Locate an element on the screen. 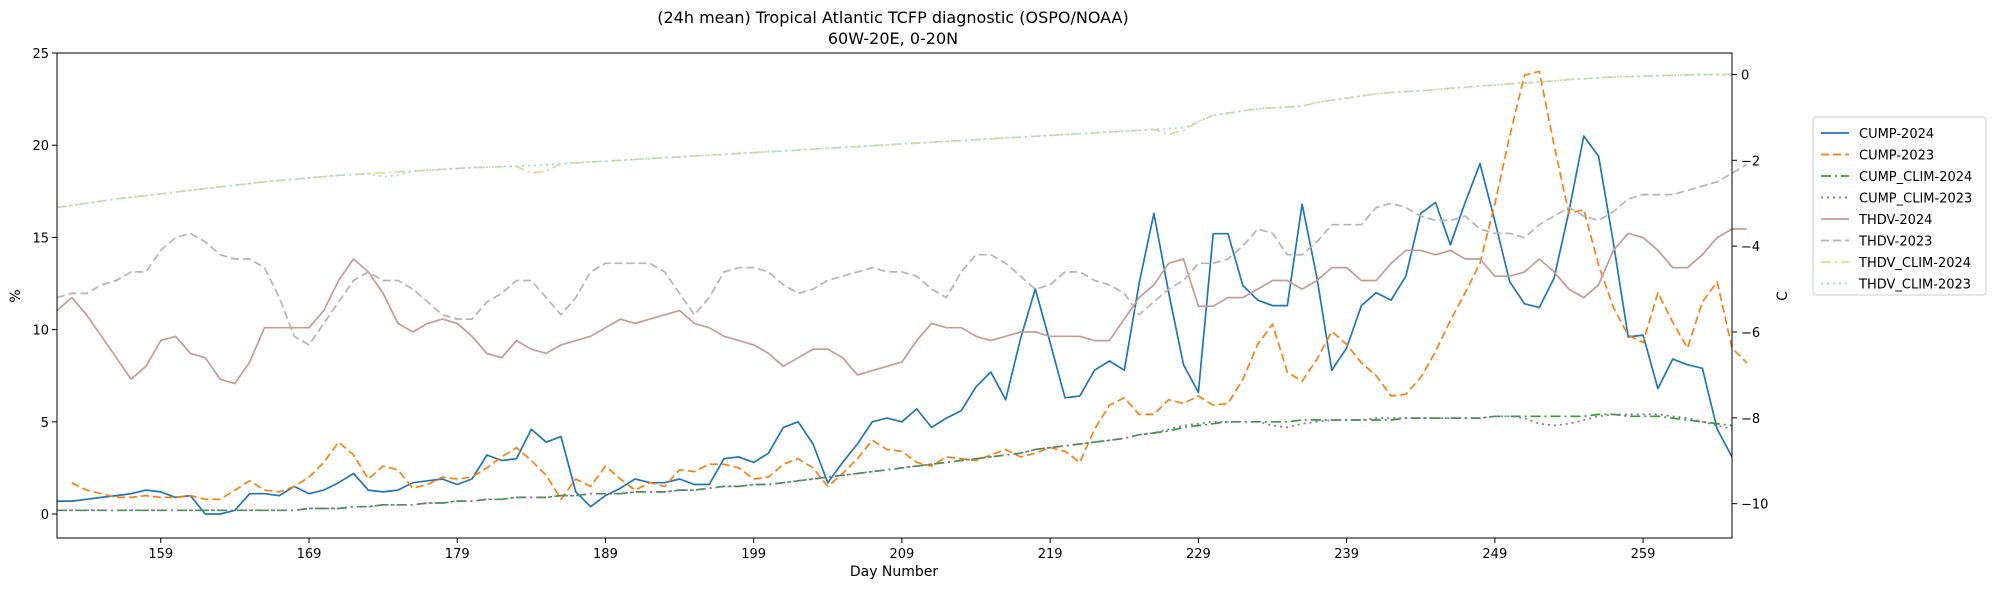 This screenshot has width=1996, height=590. legend-label: THDV-2023 is located at coordinates (1895, 242).